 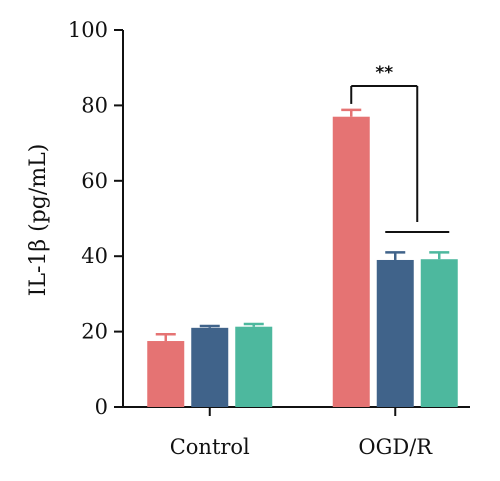 I want to click on y-axis: 0 20 40 60 80 100, so click(x=96, y=218).